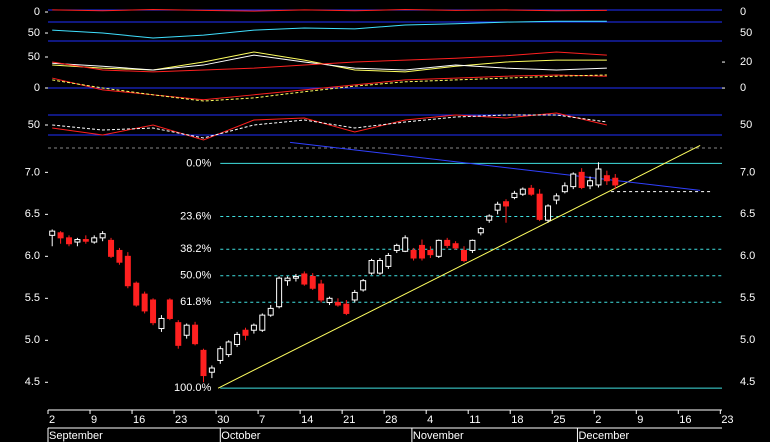 The height and width of the screenshot is (442, 770). What do you see at coordinates (32, 298) in the screenshot?
I see `y-tick-label: 5.5` at bounding box center [32, 298].